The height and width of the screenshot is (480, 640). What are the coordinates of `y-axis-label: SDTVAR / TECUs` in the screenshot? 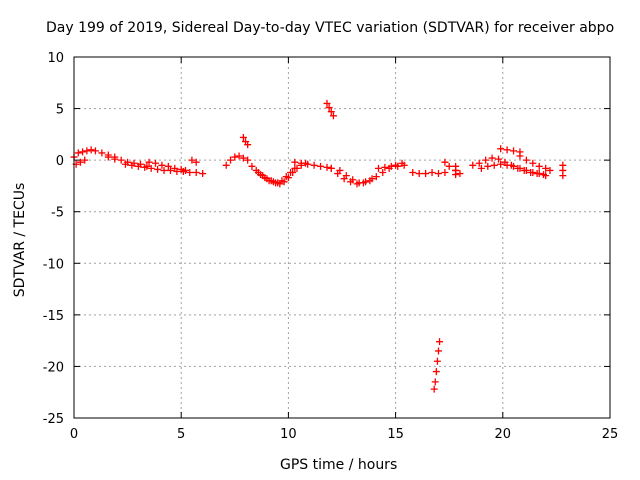 It's located at (20, 240).